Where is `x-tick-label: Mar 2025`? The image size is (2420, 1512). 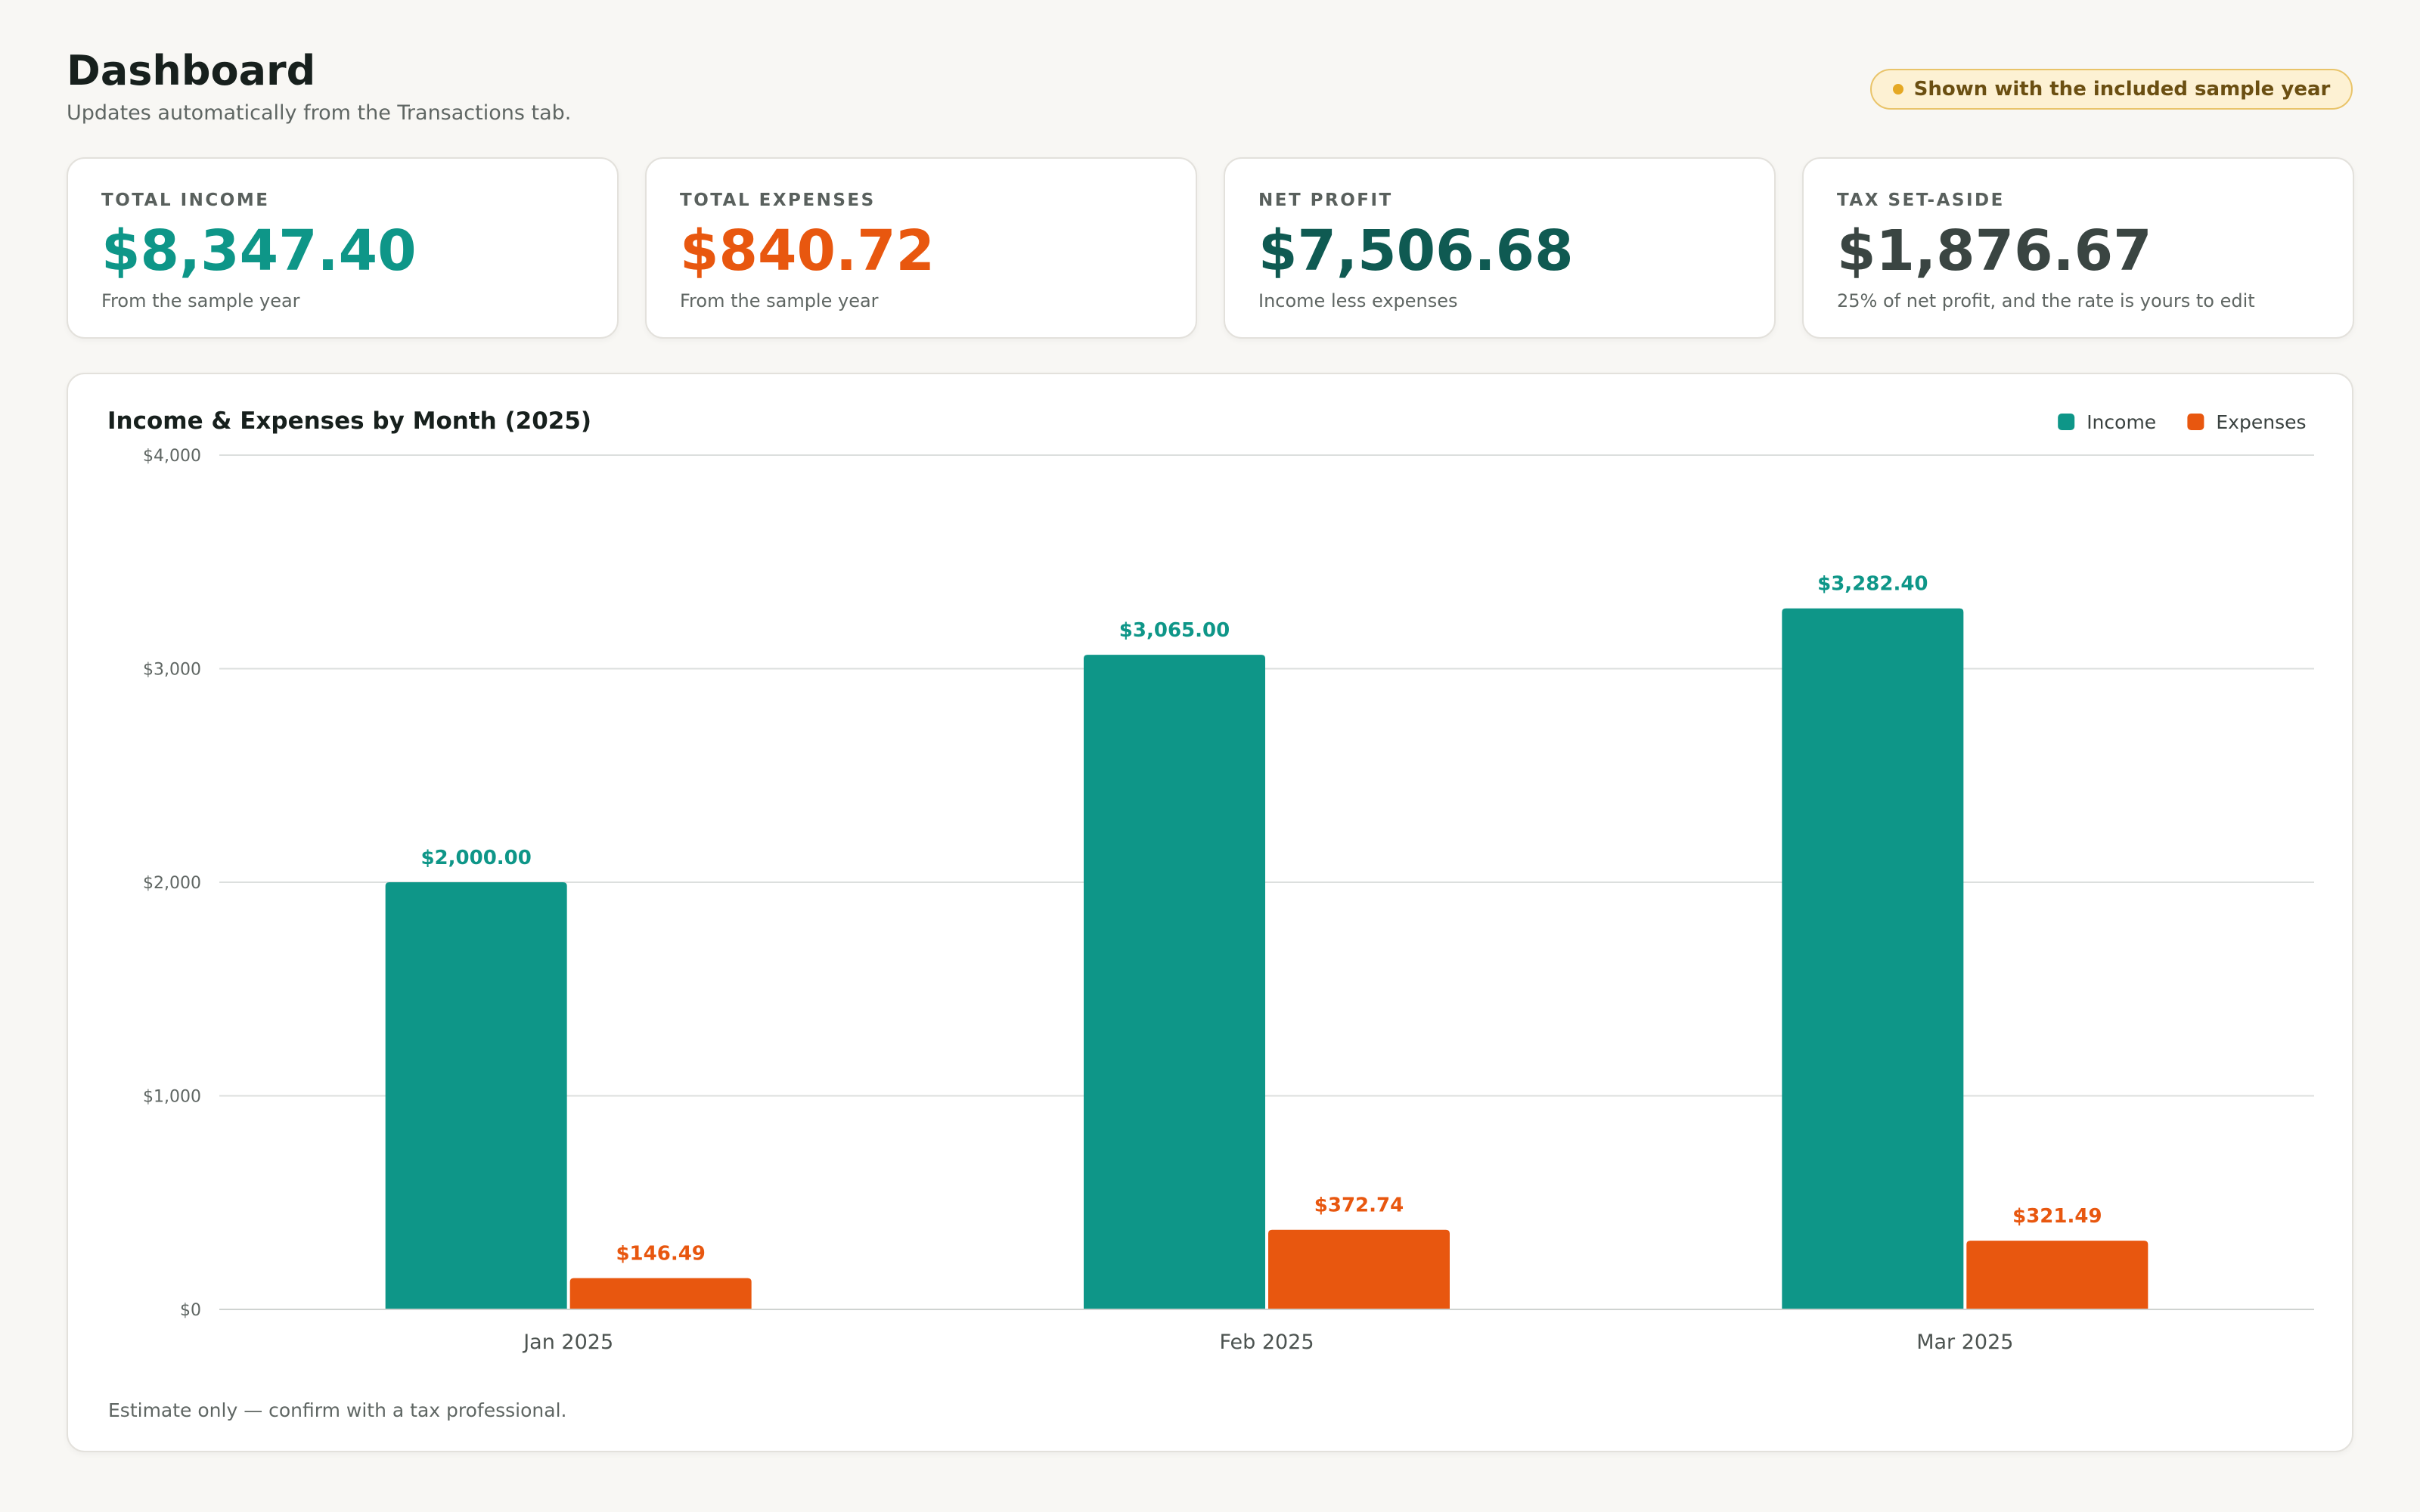
x-tick-label: Mar 2025 is located at coordinates (1964, 1342).